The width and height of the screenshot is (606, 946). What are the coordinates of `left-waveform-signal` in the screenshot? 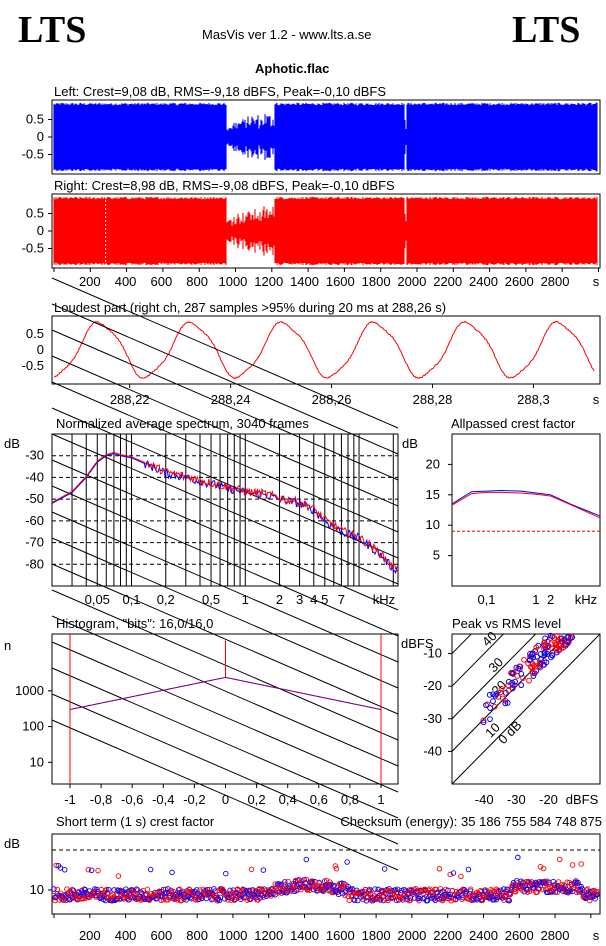 It's located at (325, 137).